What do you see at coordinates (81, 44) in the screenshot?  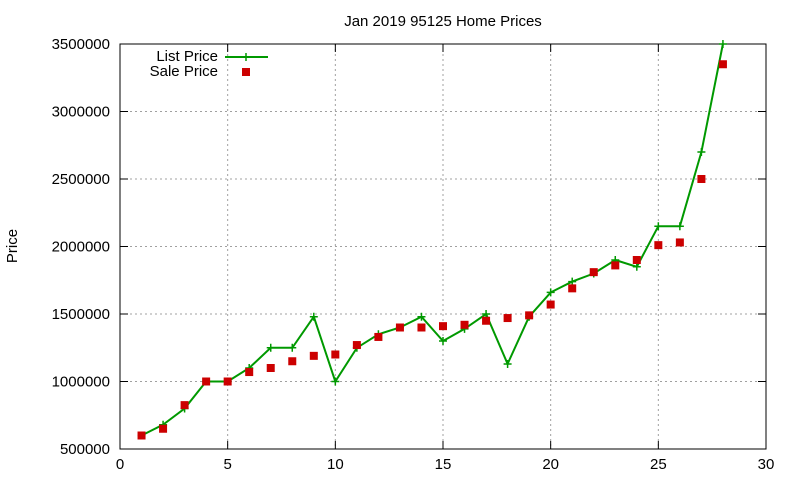 I see `y-tick-label: 3500000` at bounding box center [81, 44].